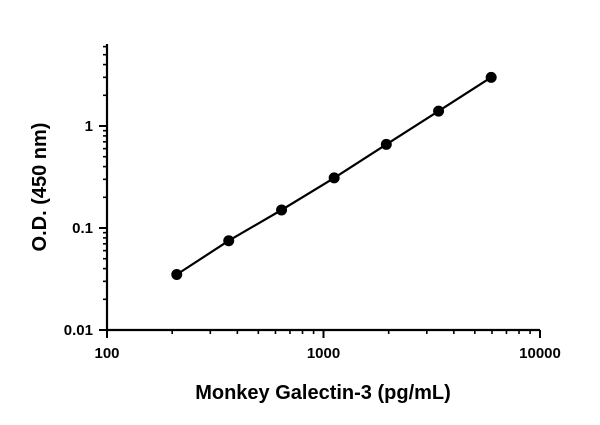 This screenshot has width=600, height=425. I want to click on y-axis-ticks: 0.01 0.1 1, so click(85, 192).